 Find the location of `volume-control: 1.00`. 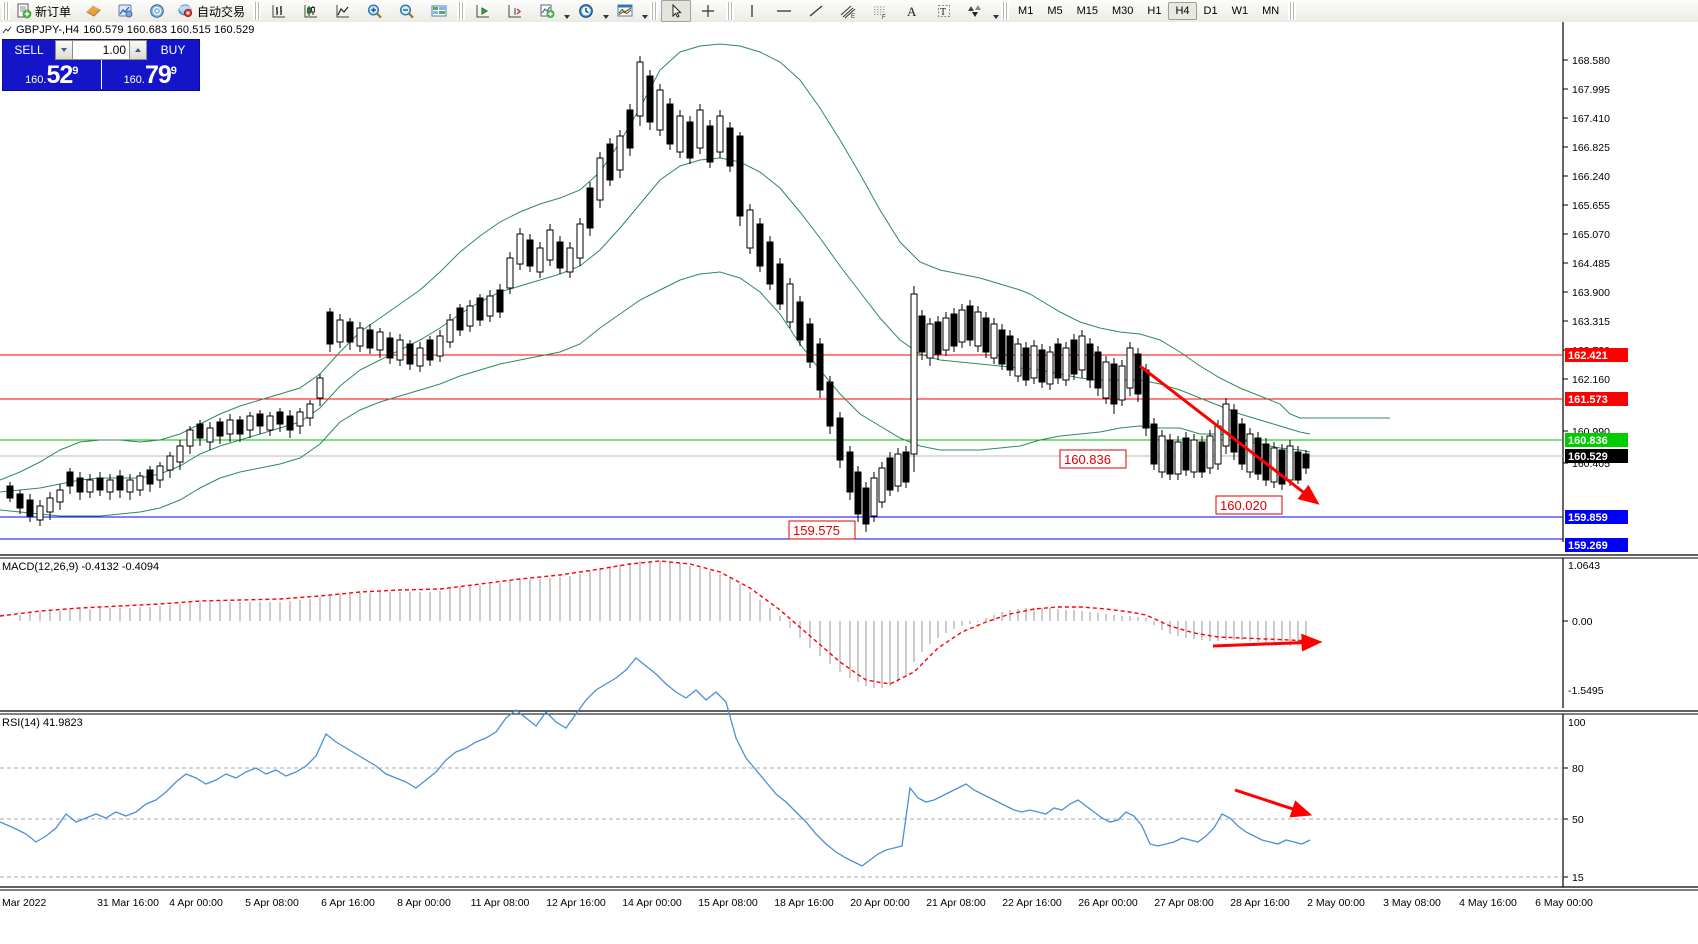

volume-control: 1.00 is located at coordinates (101, 50).